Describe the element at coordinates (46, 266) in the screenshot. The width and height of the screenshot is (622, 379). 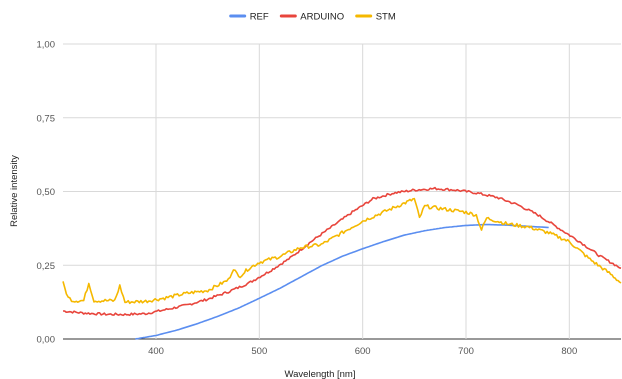
I see `y-tick-label: 0,25` at that location.